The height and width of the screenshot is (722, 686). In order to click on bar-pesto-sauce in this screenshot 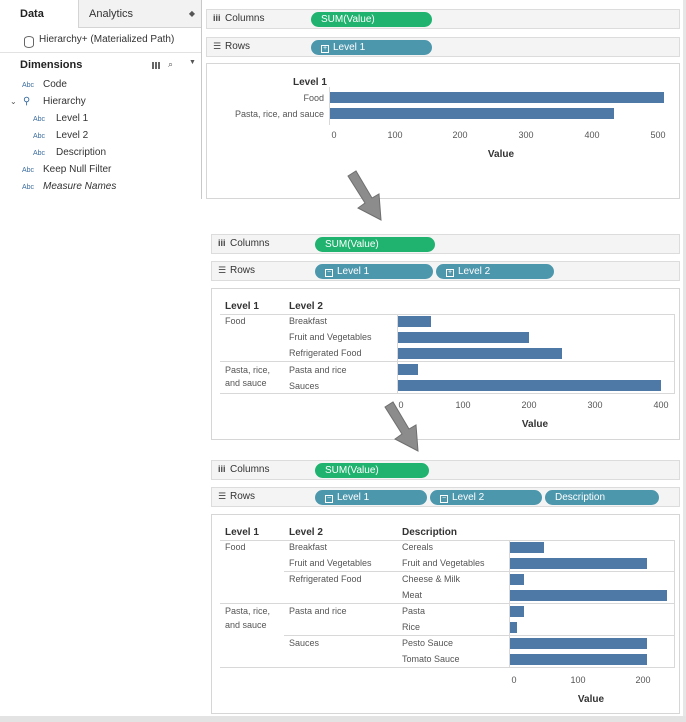, I will do `click(578, 643)`.